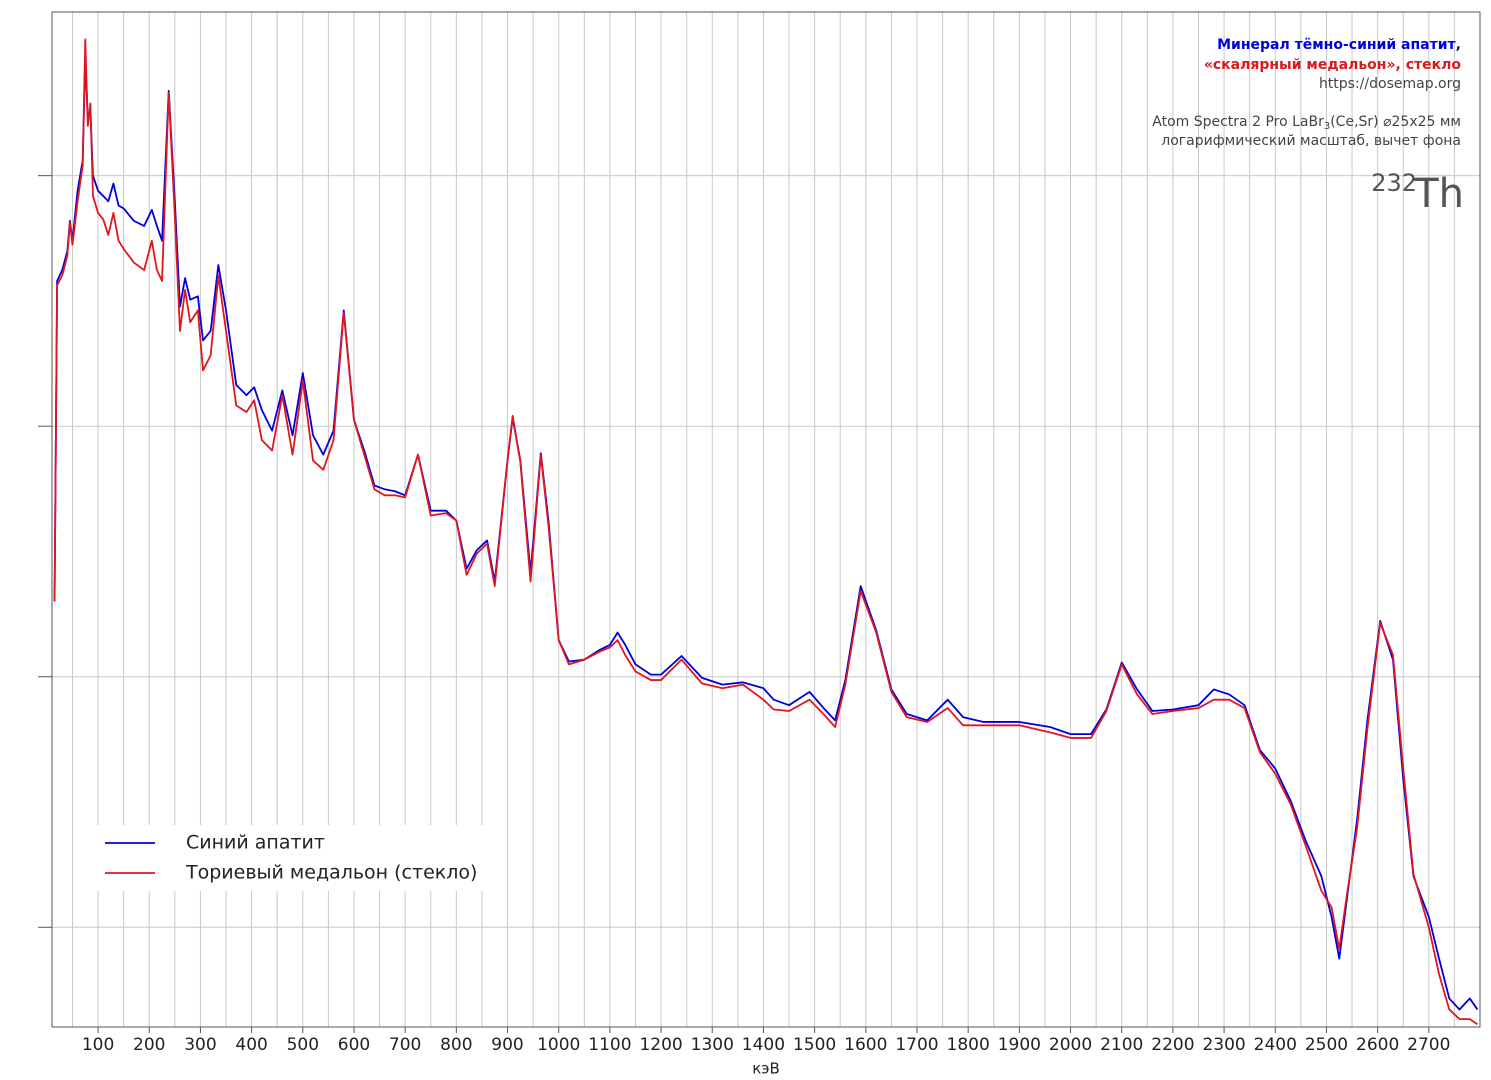 The image size is (1491, 1080). I want to click on x-tick-label: 600, so click(354, 1045).